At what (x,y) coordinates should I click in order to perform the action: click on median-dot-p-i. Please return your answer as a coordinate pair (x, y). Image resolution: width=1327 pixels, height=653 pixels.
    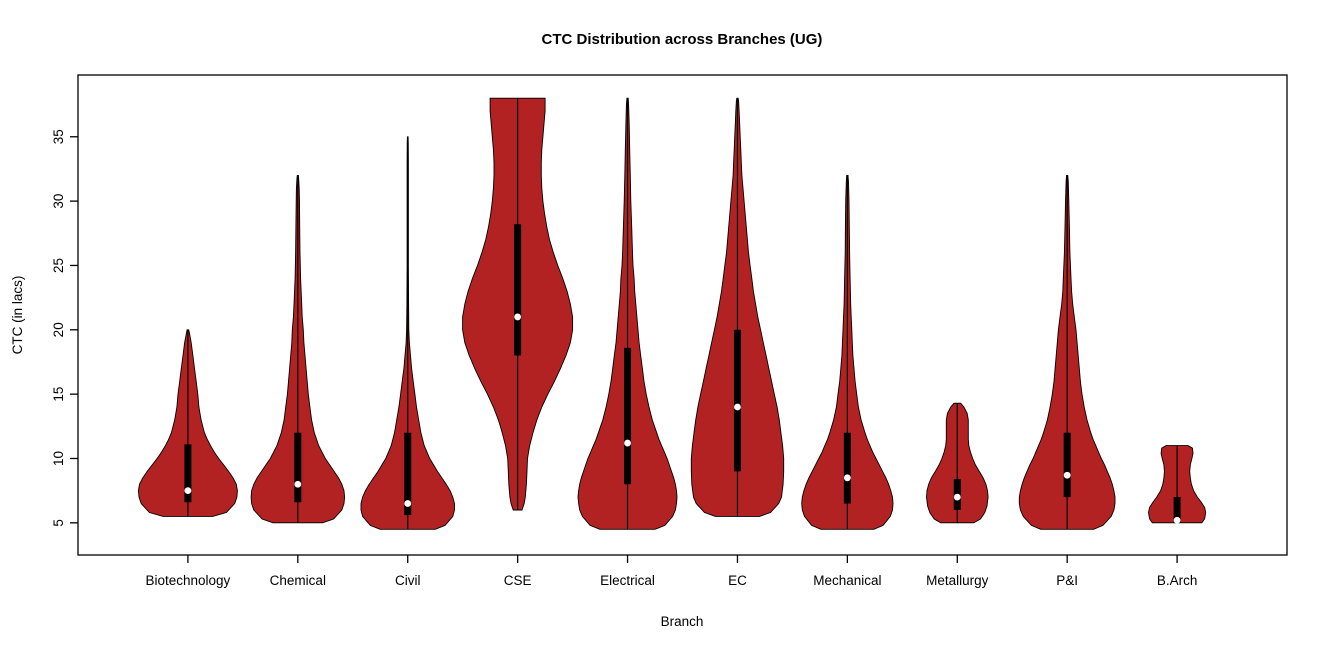
    Looking at the image, I should click on (1067, 475).